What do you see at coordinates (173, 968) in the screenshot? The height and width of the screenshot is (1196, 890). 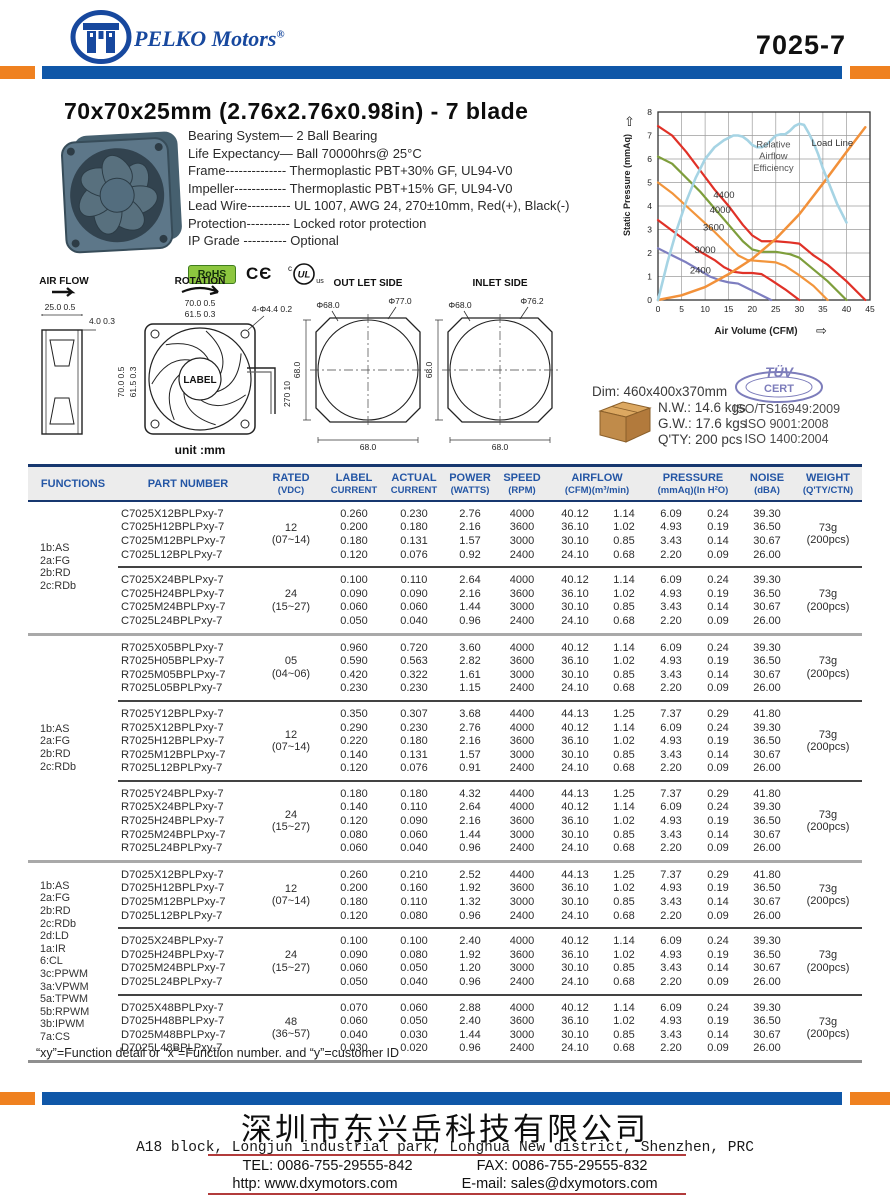 I see `part-number-cell: D7025M24BPLPxy-7` at bounding box center [173, 968].